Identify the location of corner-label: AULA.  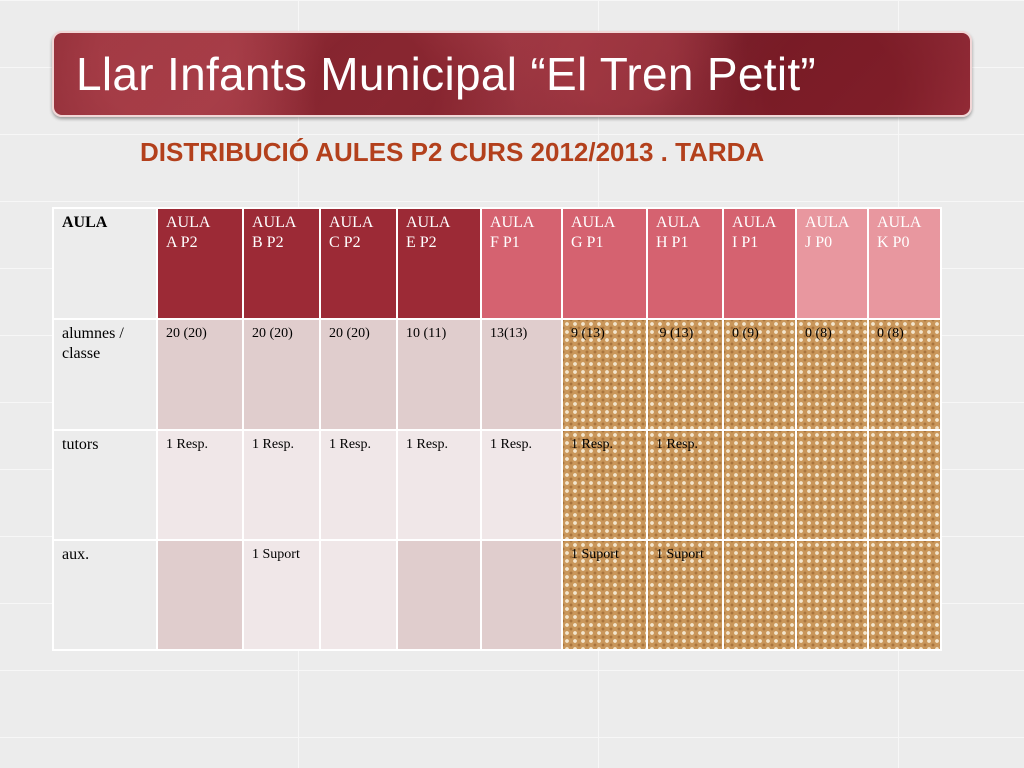
(105, 263).